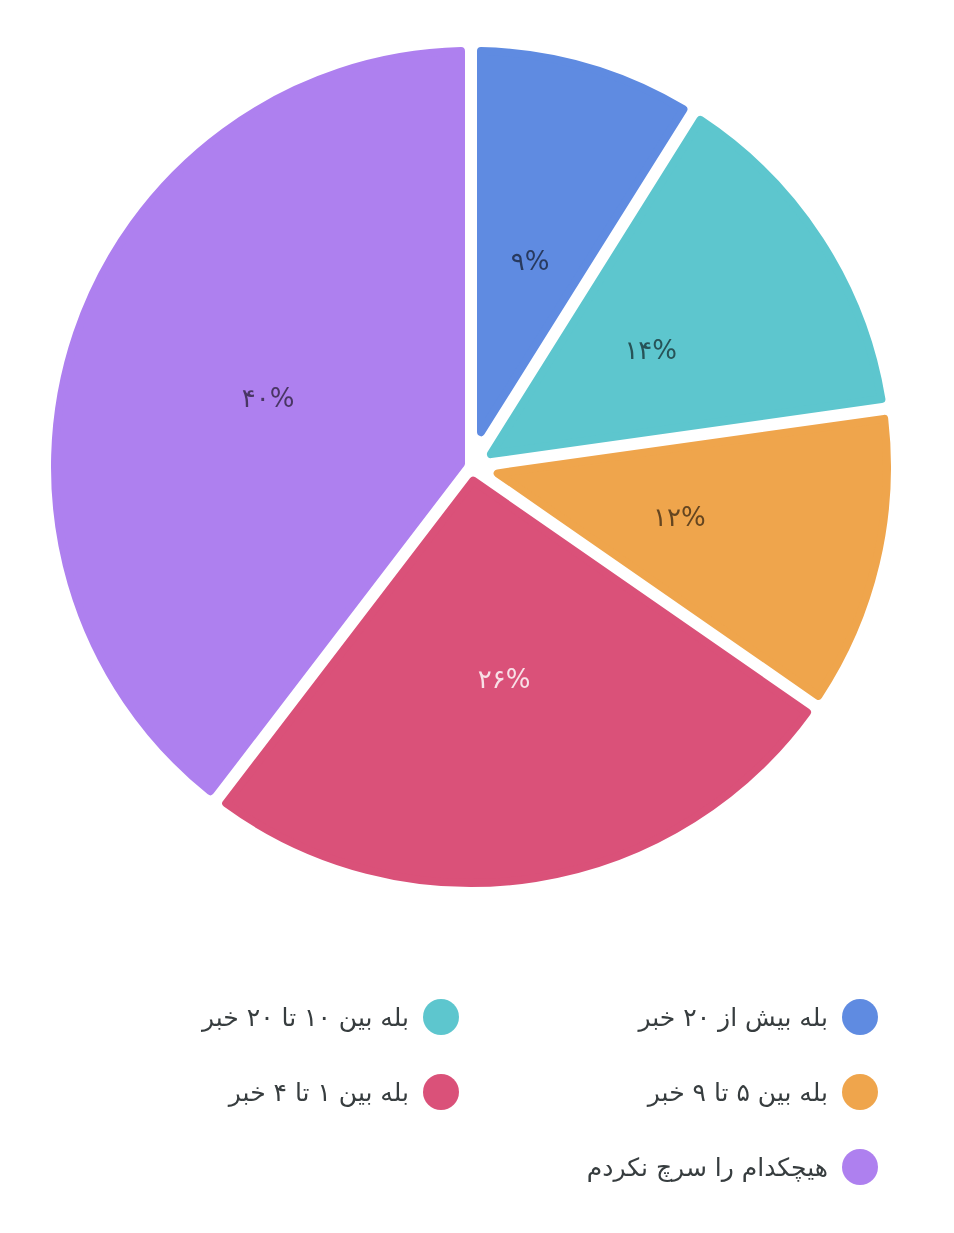  What do you see at coordinates (530, 261) in the screenshot?
I see `data-label: ۹%` at bounding box center [530, 261].